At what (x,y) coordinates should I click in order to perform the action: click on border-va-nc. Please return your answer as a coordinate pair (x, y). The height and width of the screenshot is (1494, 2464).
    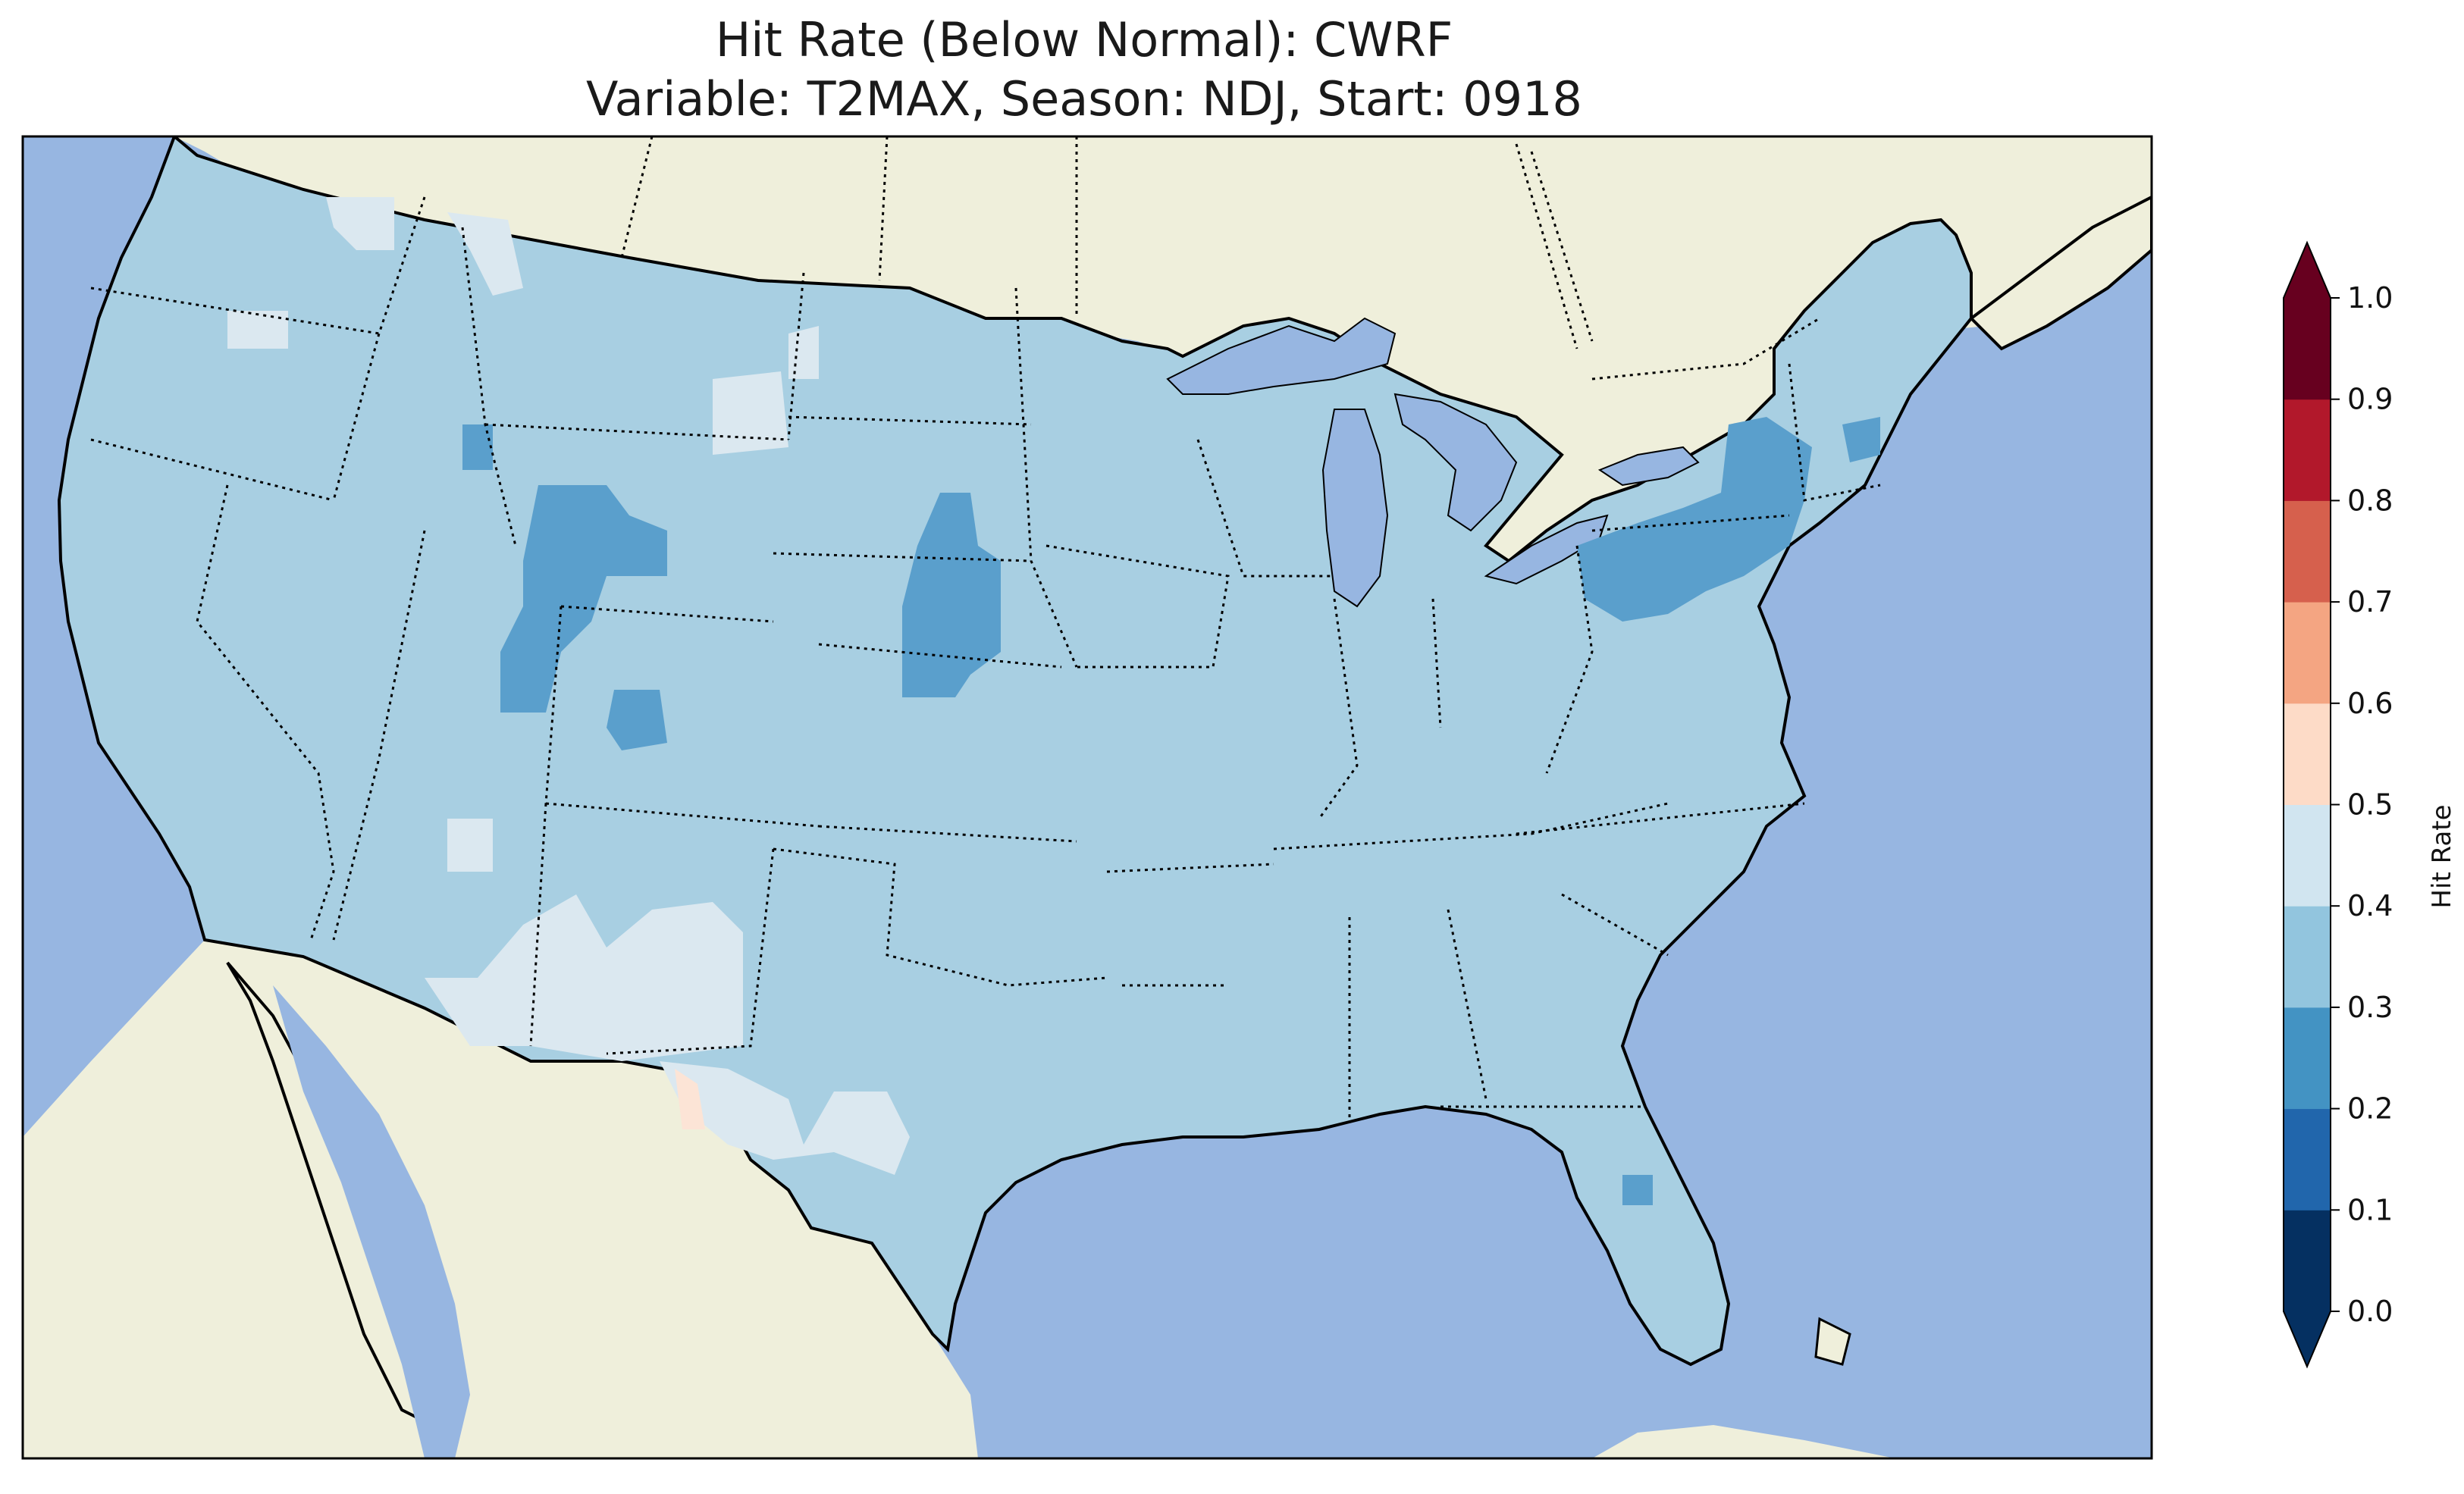
    Looking at the image, I should click on (1661, 818).